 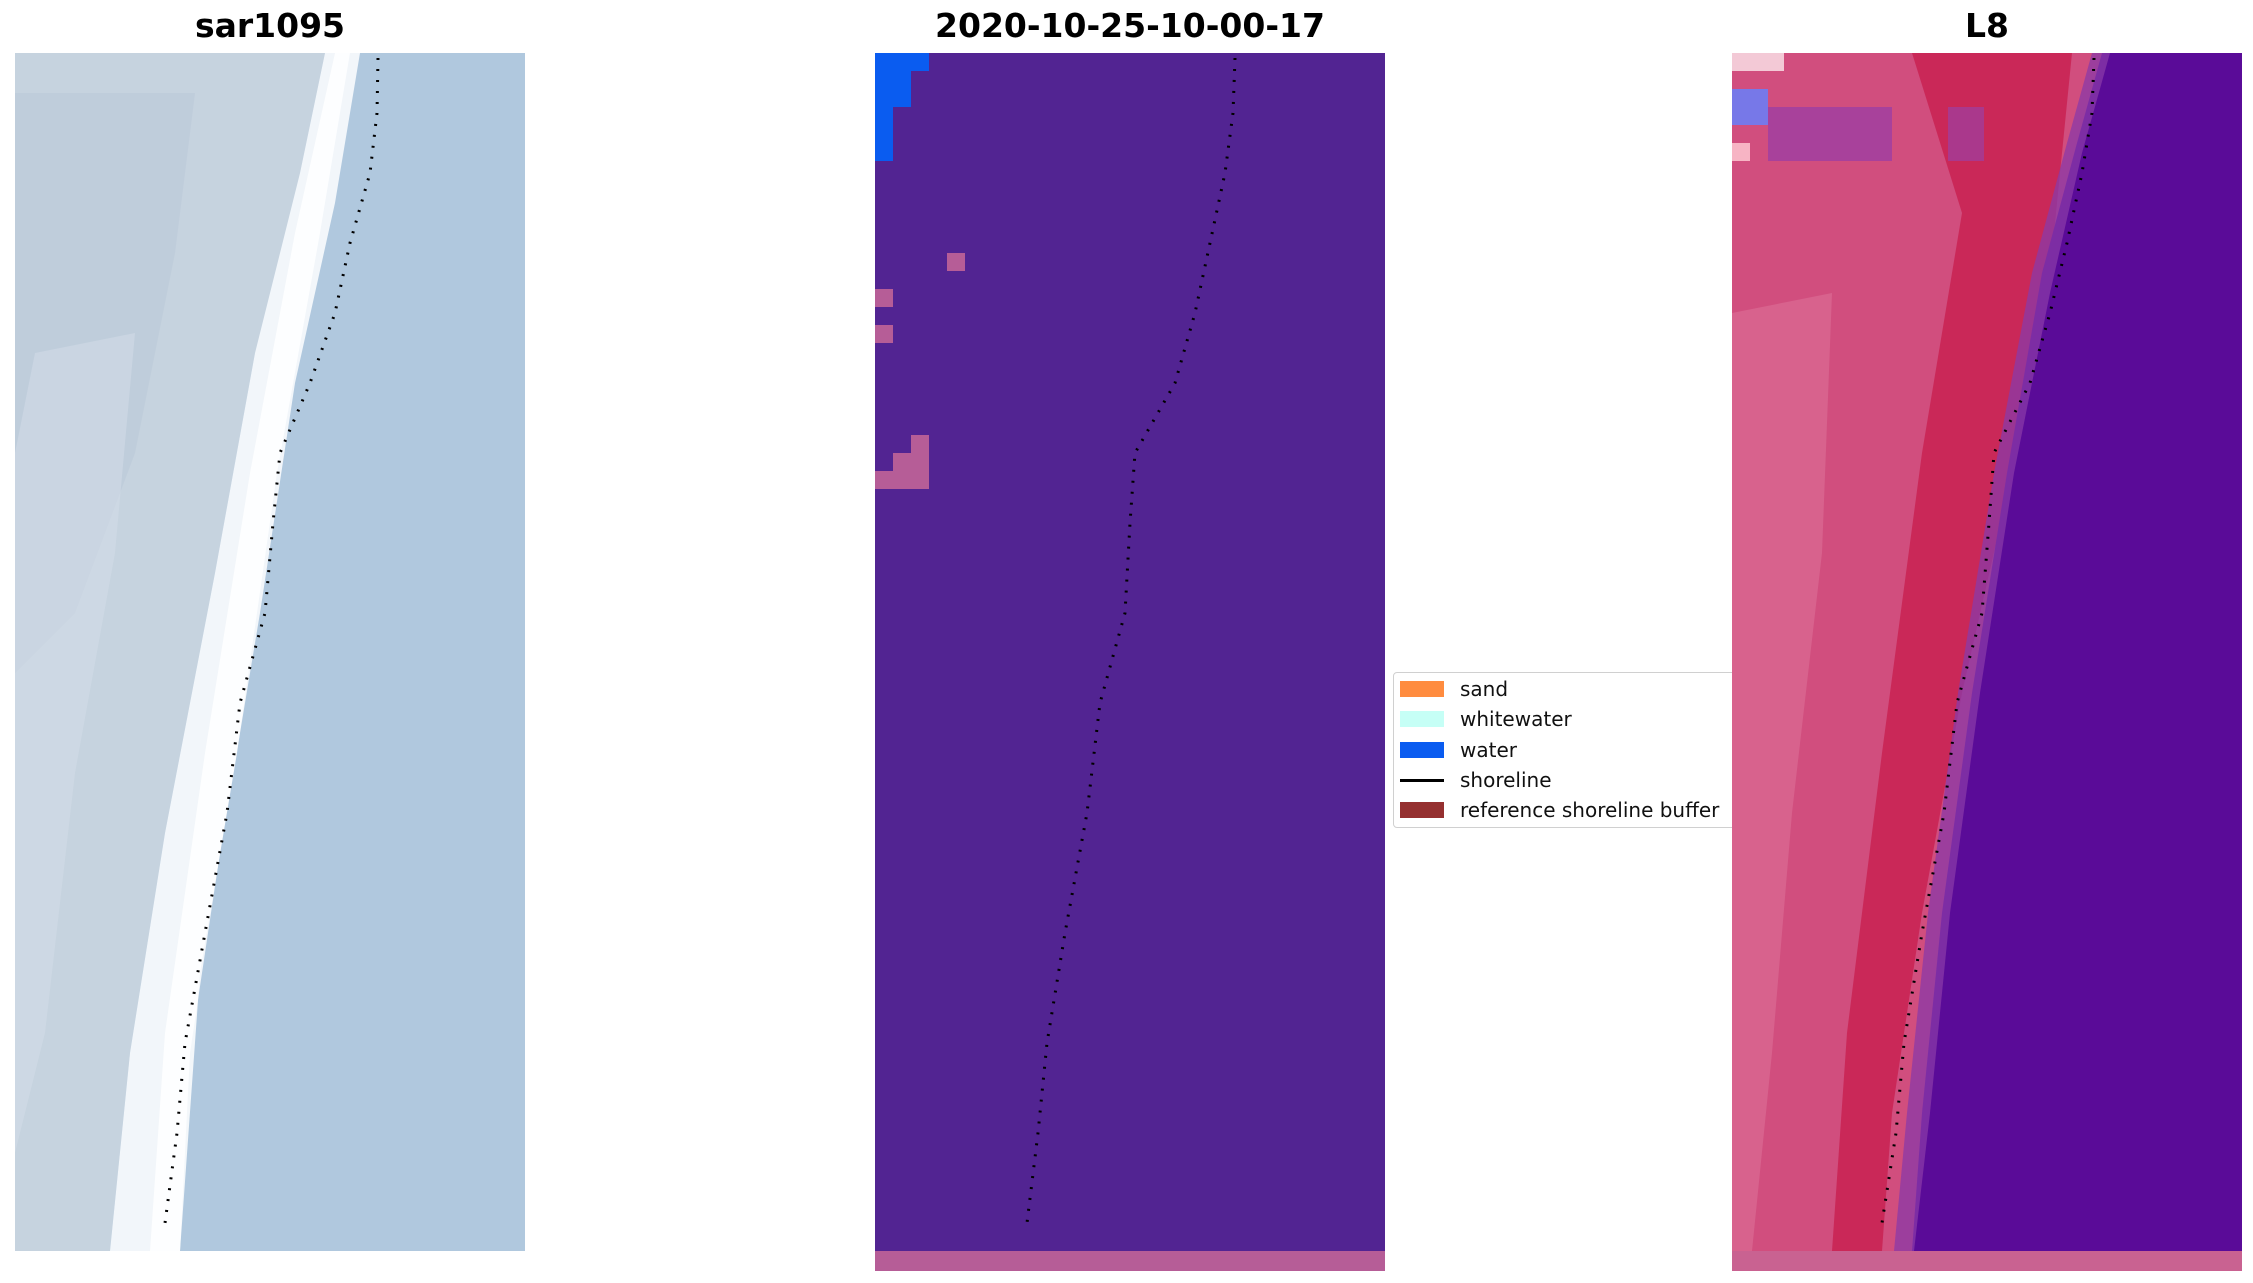 What do you see at coordinates (1741, 152) in the screenshot?
I see `l8-top-left-pink` at bounding box center [1741, 152].